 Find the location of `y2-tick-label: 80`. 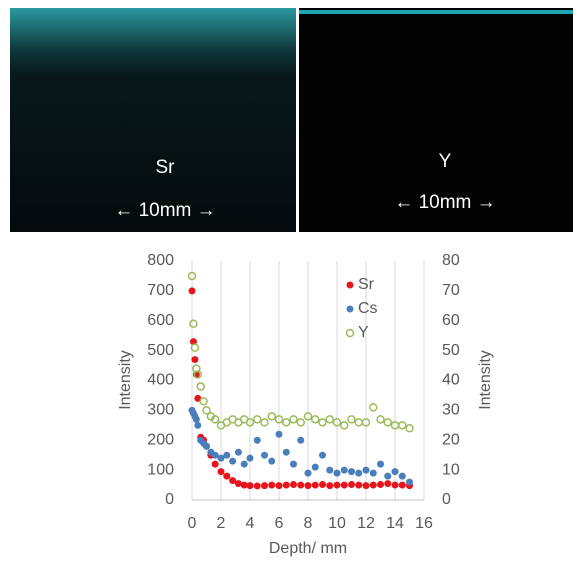

y2-tick-label: 80 is located at coordinates (451, 260).